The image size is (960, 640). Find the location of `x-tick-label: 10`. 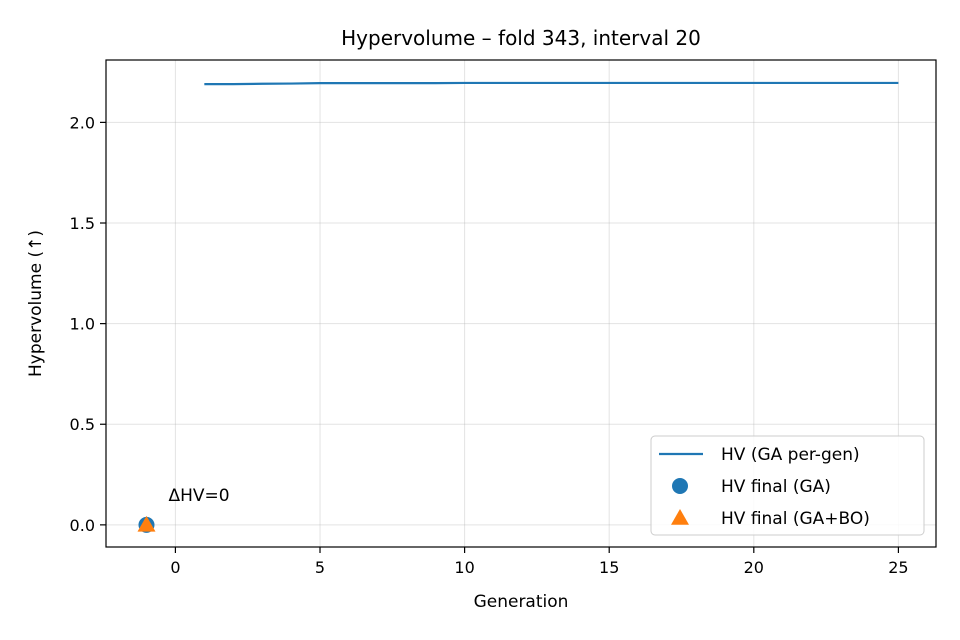

x-tick-label: 10 is located at coordinates (464, 567).